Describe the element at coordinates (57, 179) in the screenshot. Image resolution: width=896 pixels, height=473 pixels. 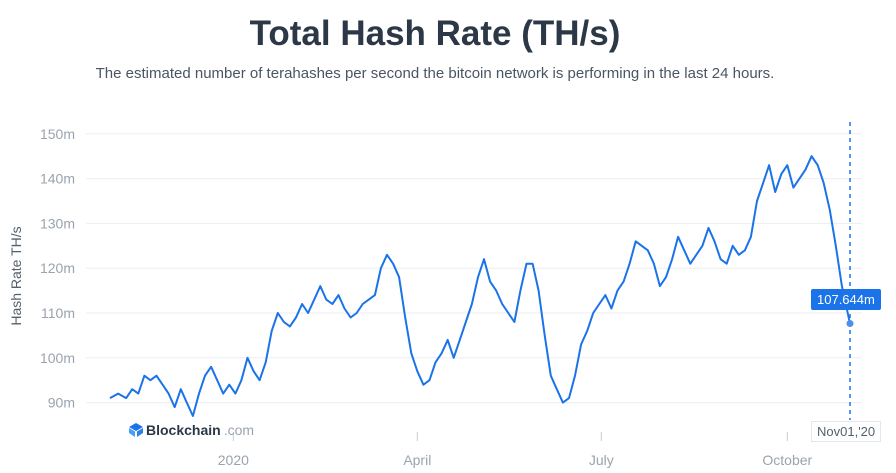
I see `y-tick-label: 140m` at that location.